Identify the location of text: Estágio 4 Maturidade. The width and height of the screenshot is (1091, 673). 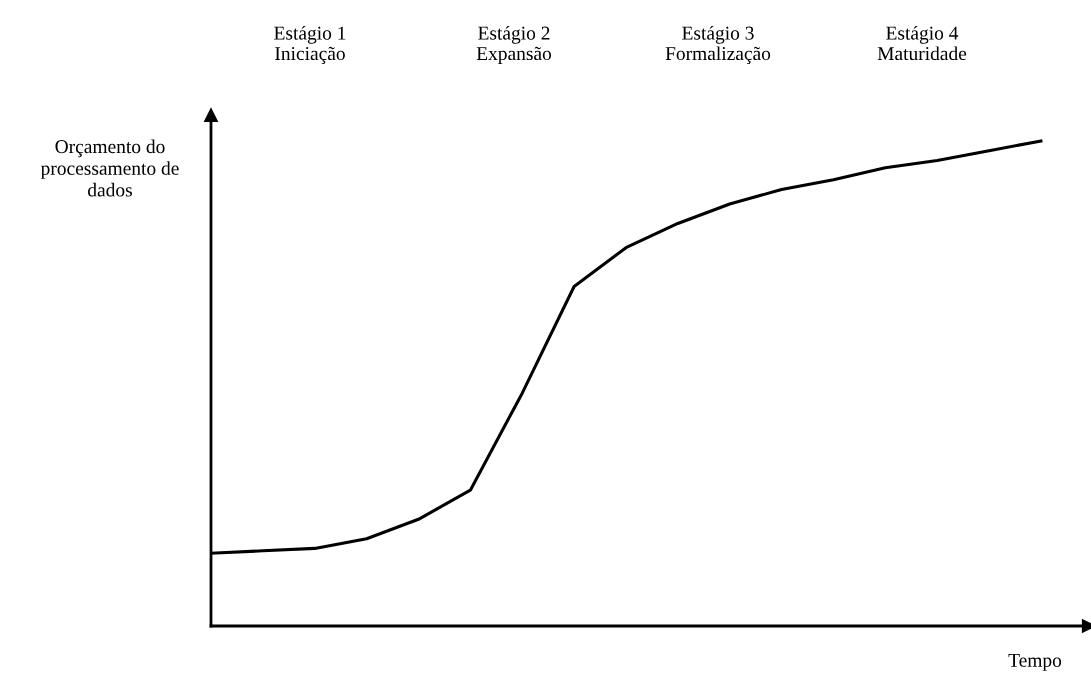
(922, 43).